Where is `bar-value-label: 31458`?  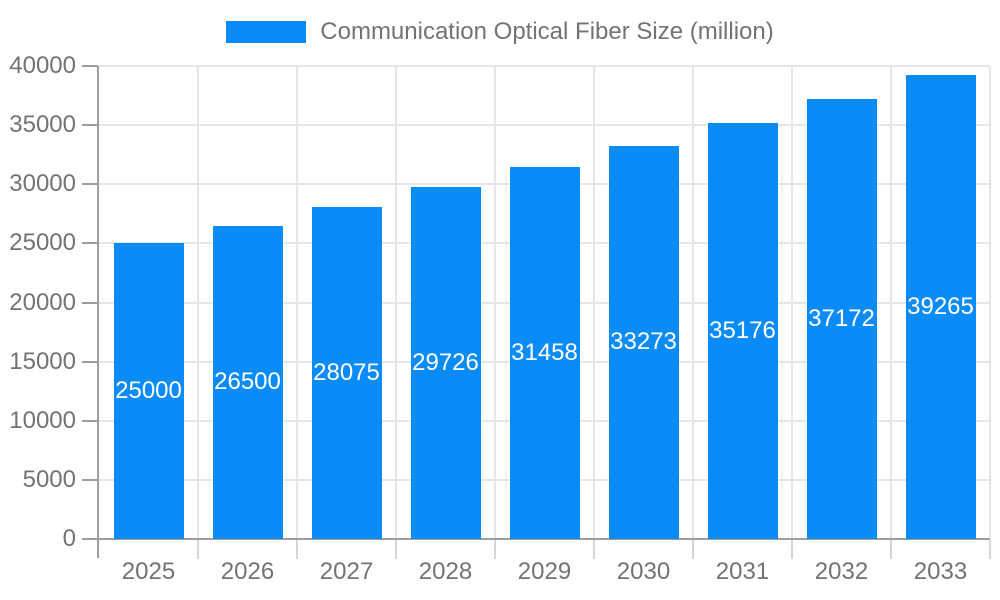 bar-value-label: 31458 is located at coordinates (544, 352).